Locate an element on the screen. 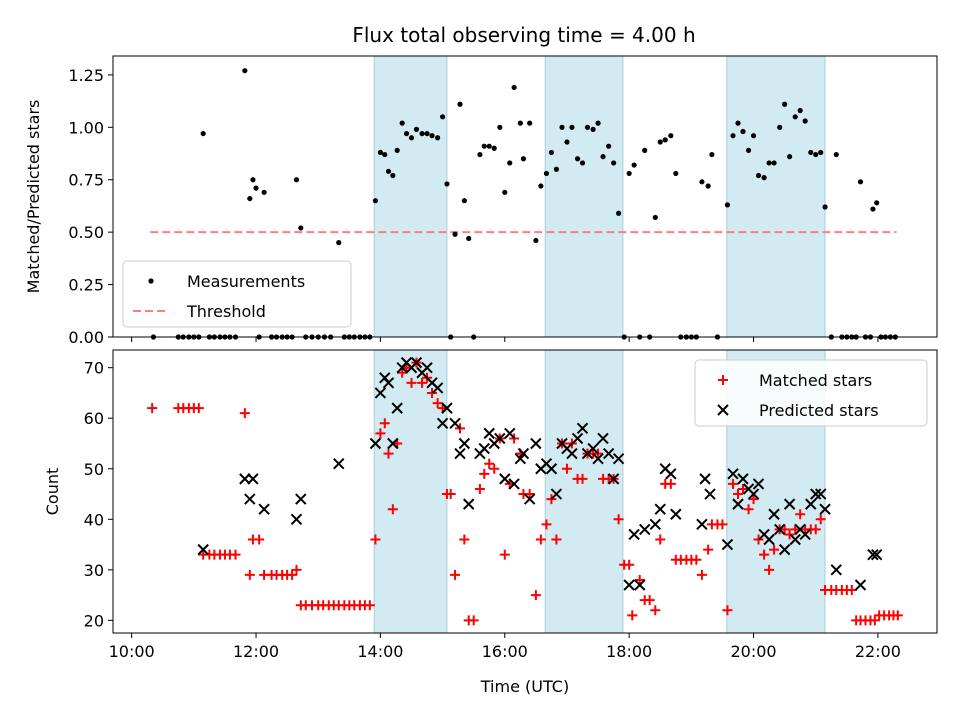 The height and width of the screenshot is (720, 960). y-tick-label: 30 is located at coordinates (94, 570).